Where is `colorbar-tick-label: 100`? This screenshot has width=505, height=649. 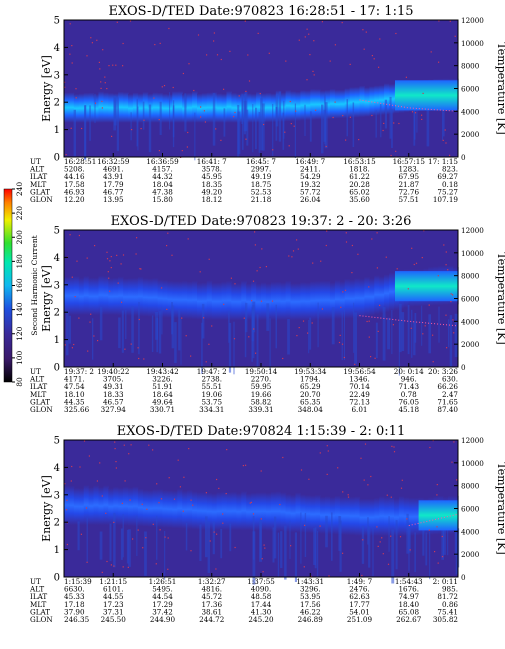
colorbar-tick-label: 100 is located at coordinates (19, 357).